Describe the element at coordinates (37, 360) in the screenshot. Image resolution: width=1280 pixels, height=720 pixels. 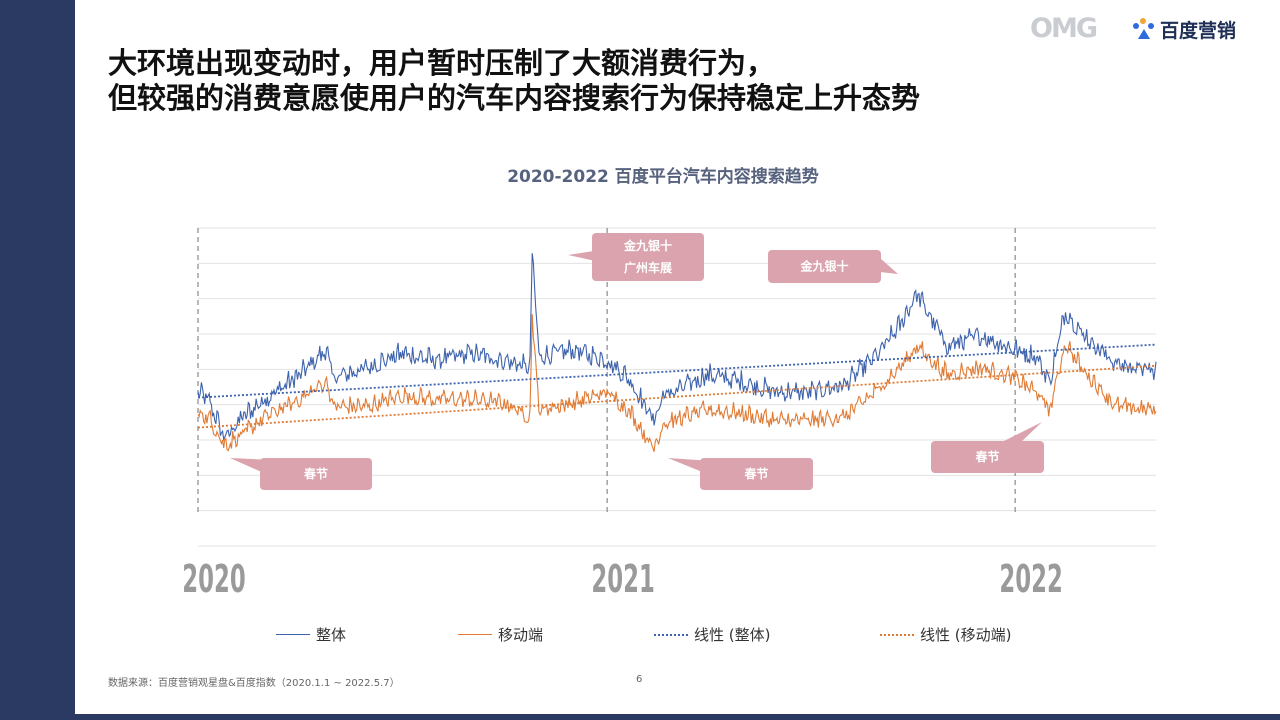
I see `sidebar` at that location.